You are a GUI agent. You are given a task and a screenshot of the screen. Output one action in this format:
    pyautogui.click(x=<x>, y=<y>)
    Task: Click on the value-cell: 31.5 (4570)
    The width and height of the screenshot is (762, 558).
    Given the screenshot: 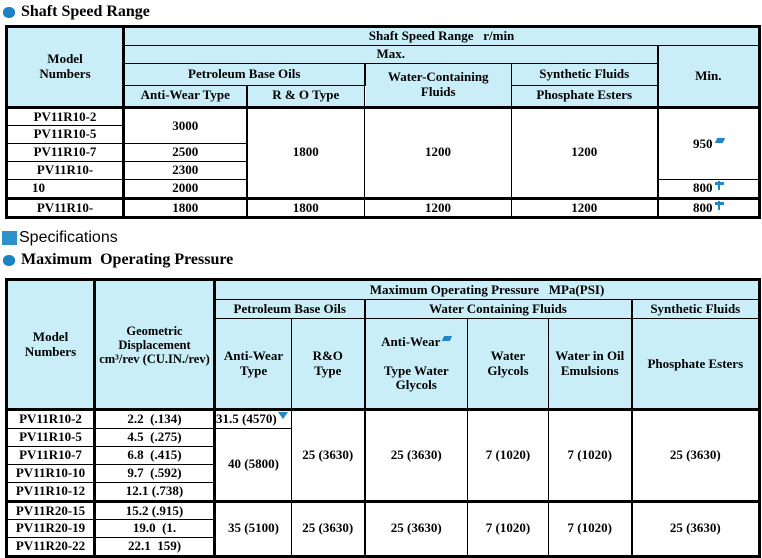 What is the action you would take?
    pyautogui.click(x=253, y=419)
    